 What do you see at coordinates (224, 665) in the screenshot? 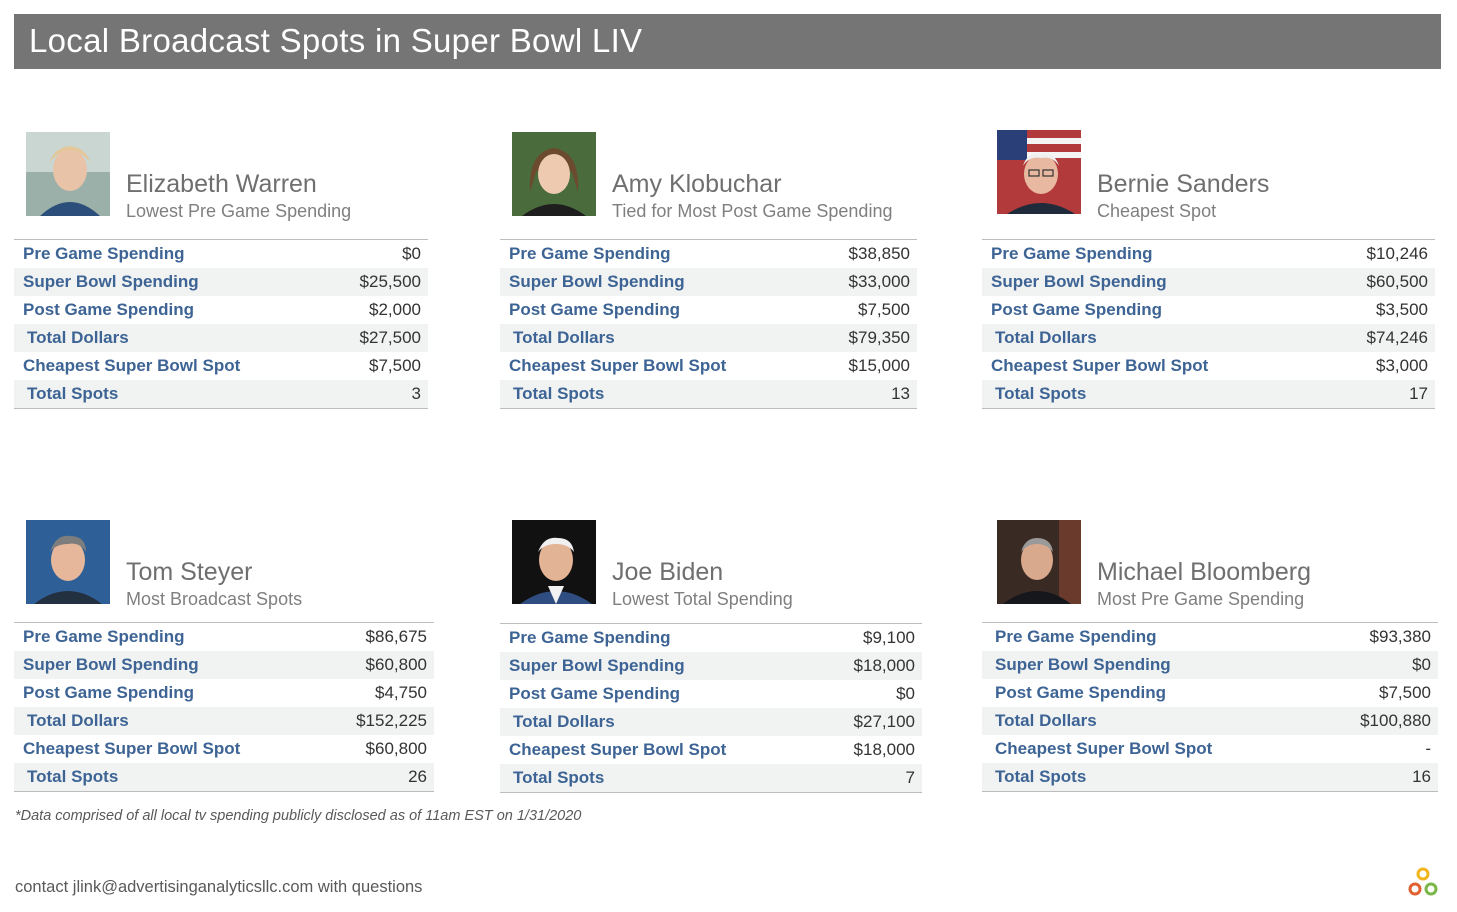
I see `table-row: Super Bowl Spending $60,800` at bounding box center [224, 665].